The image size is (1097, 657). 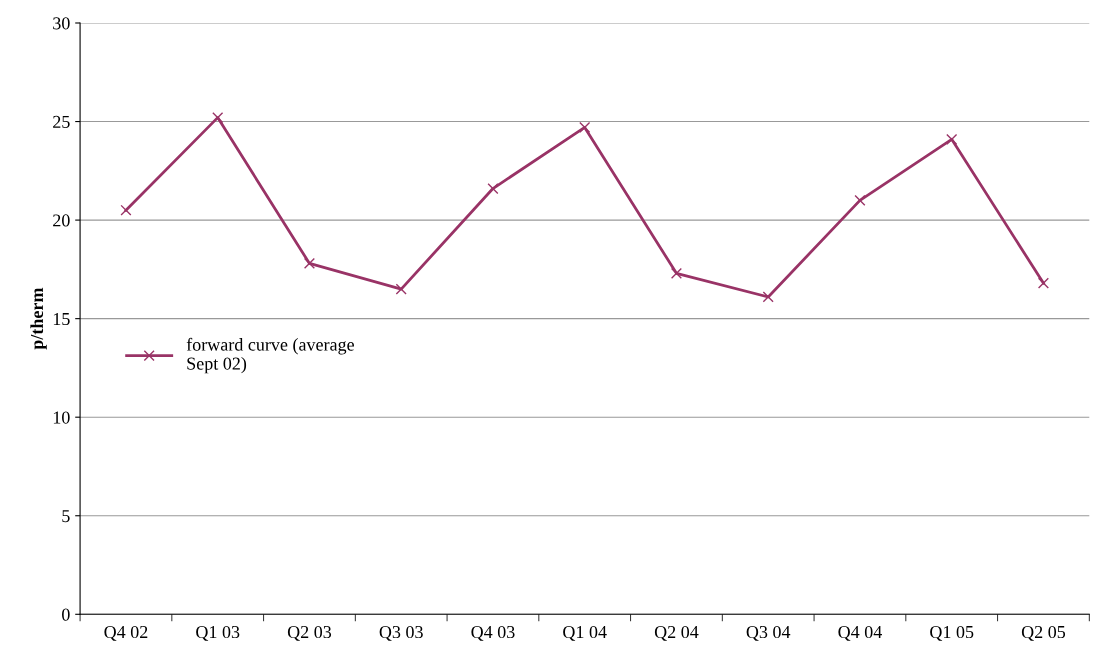 I want to click on y-tick-label: 15, so click(x=61, y=319).